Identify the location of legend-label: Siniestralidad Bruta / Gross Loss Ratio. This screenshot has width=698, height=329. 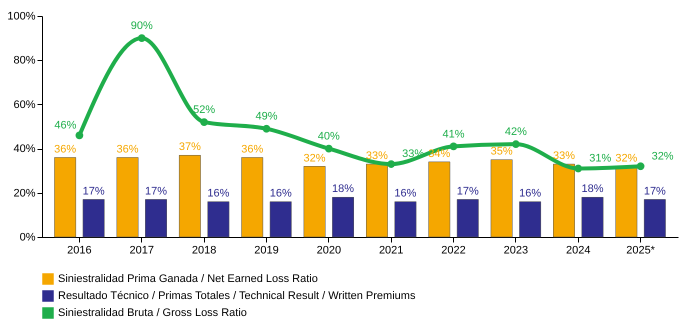
(152, 313).